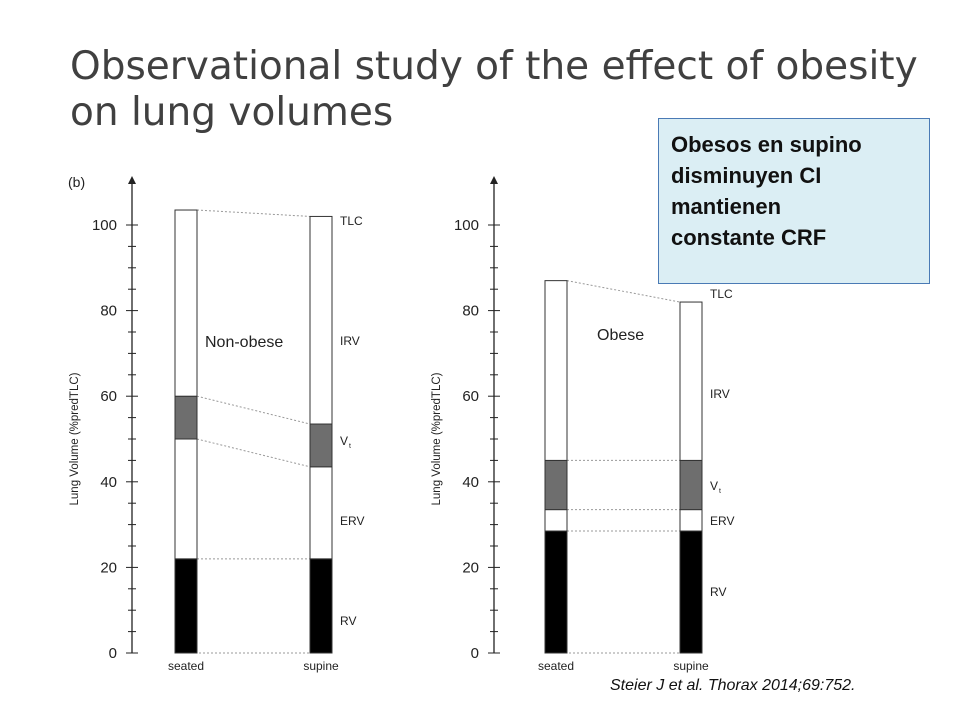 Image resolution: width=960 pixels, height=720 pixels. What do you see at coordinates (470, 482) in the screenshot?
I see `panel-2-y-tick-label: 40` at bounding box center [470, 482].